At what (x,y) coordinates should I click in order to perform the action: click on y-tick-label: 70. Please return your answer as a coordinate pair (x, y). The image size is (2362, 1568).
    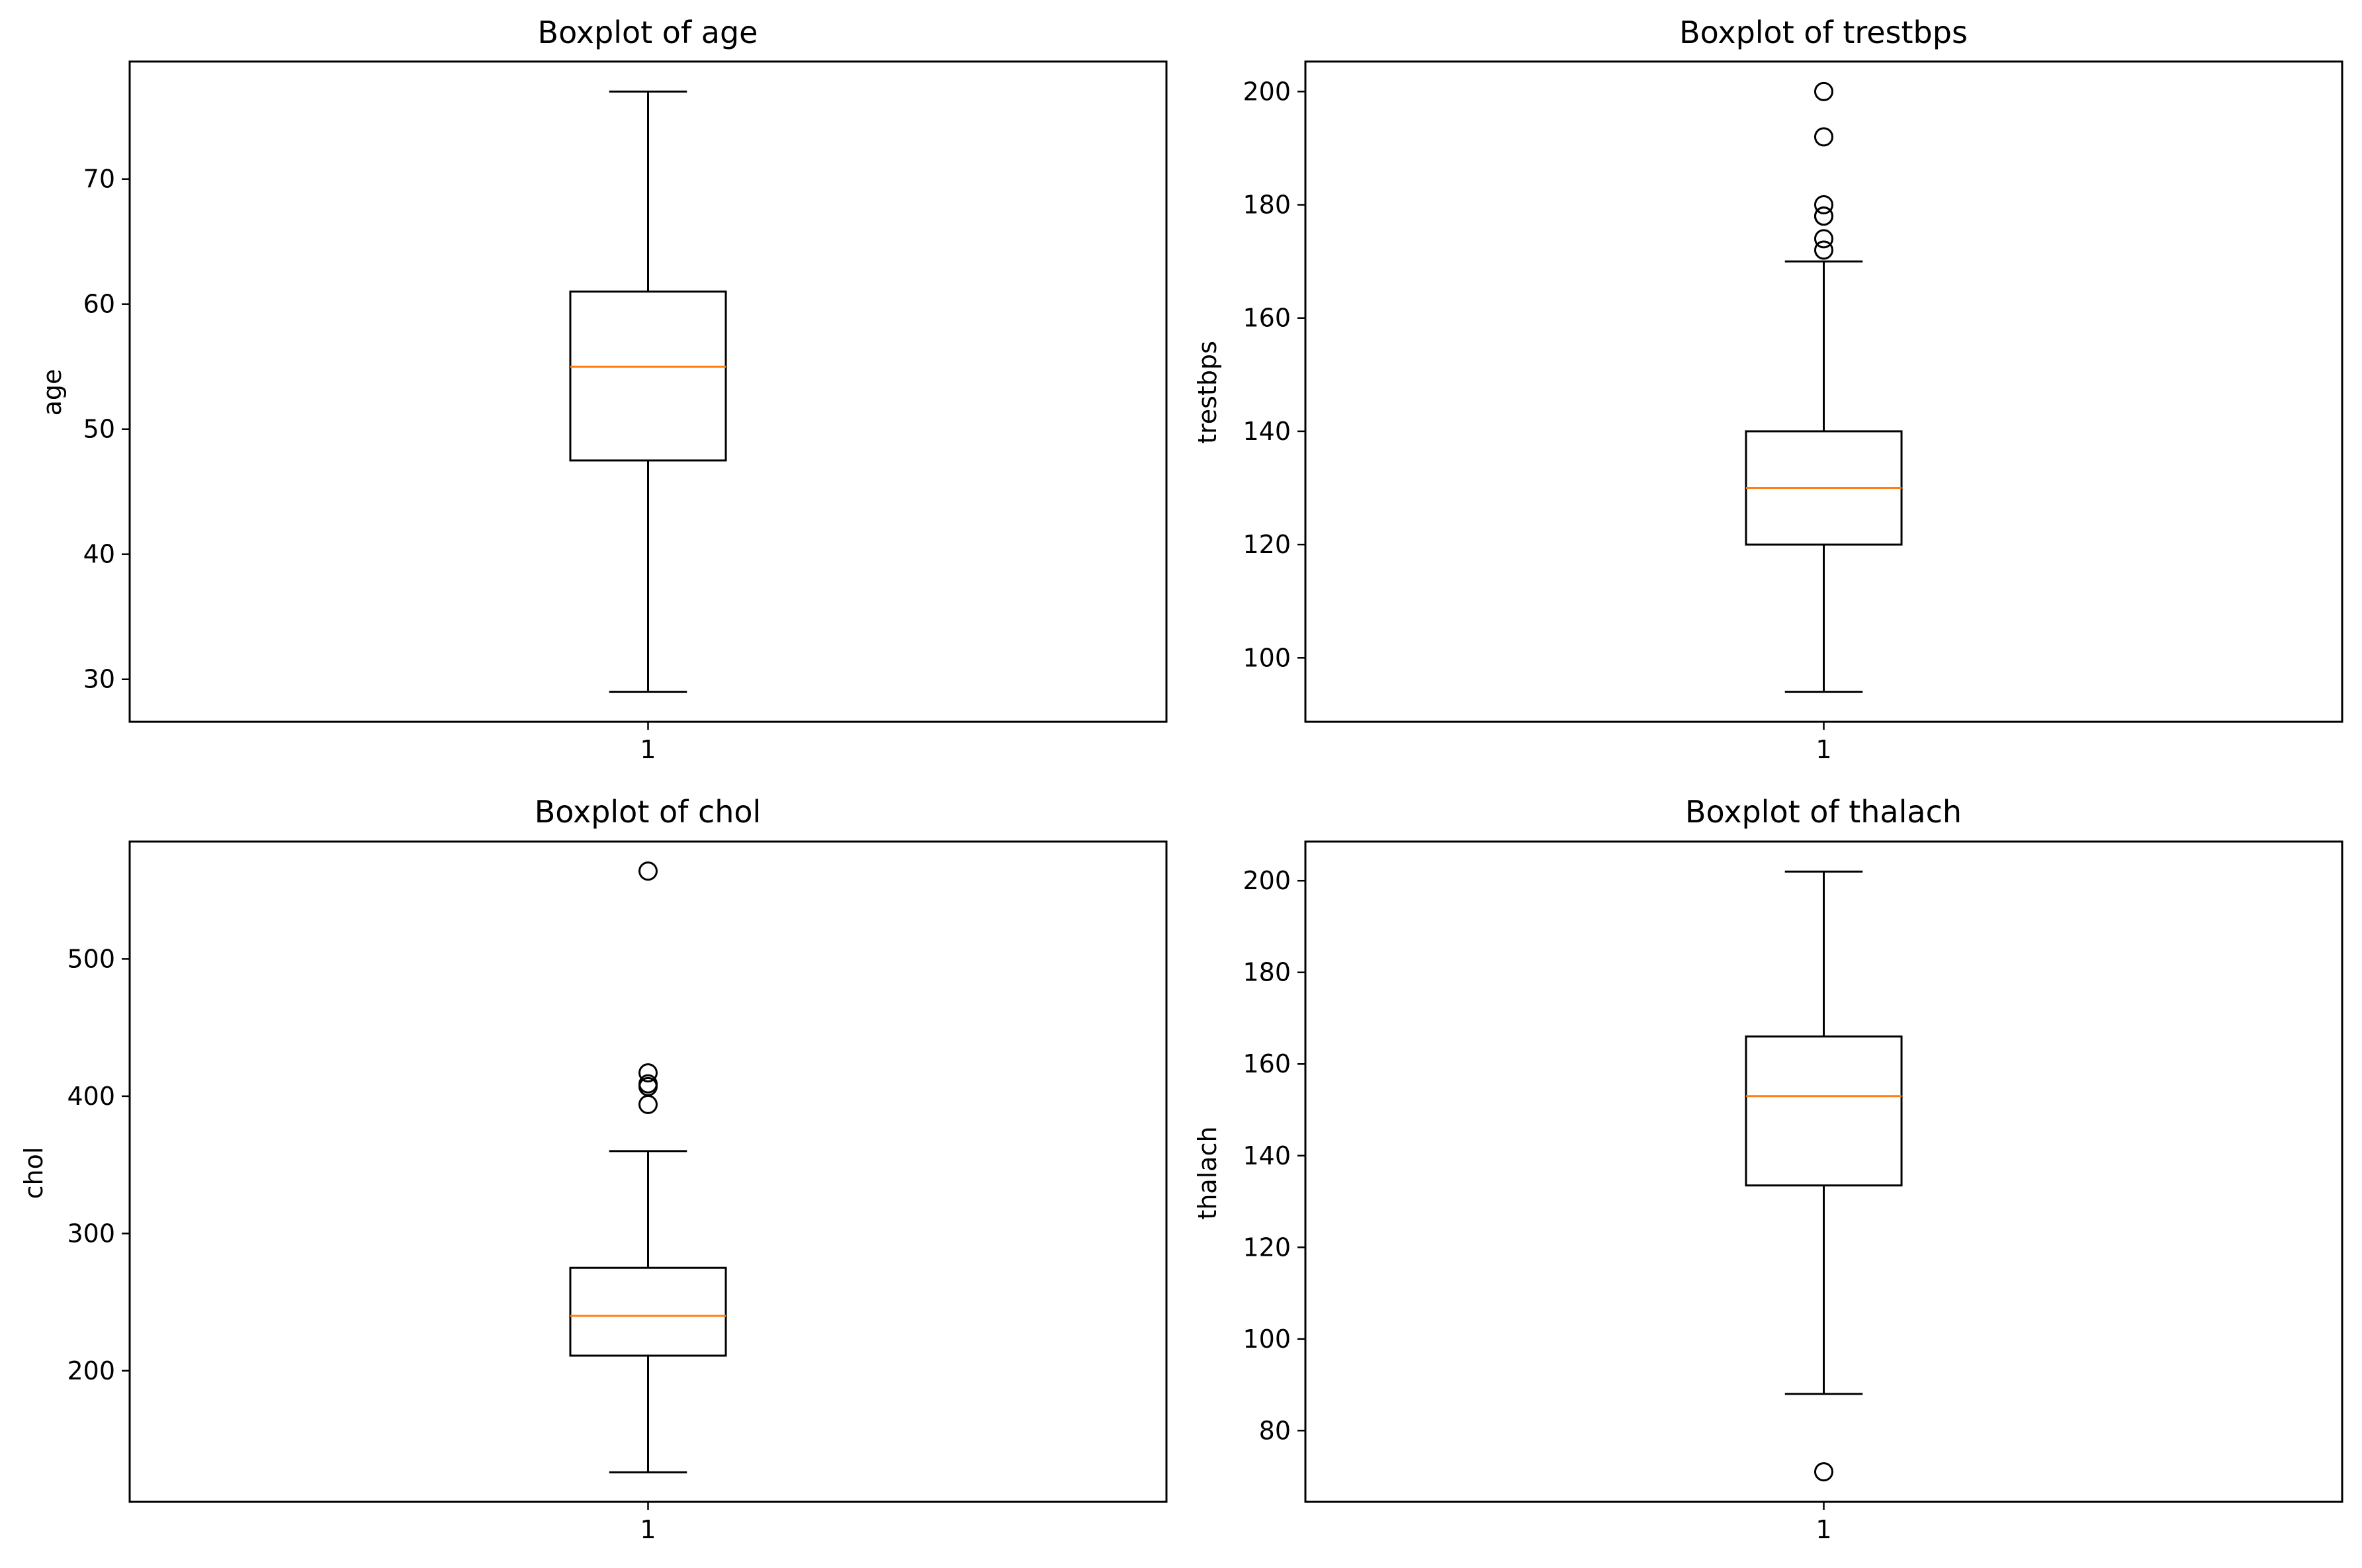
    Looking at the image, I should click on (99, 180).